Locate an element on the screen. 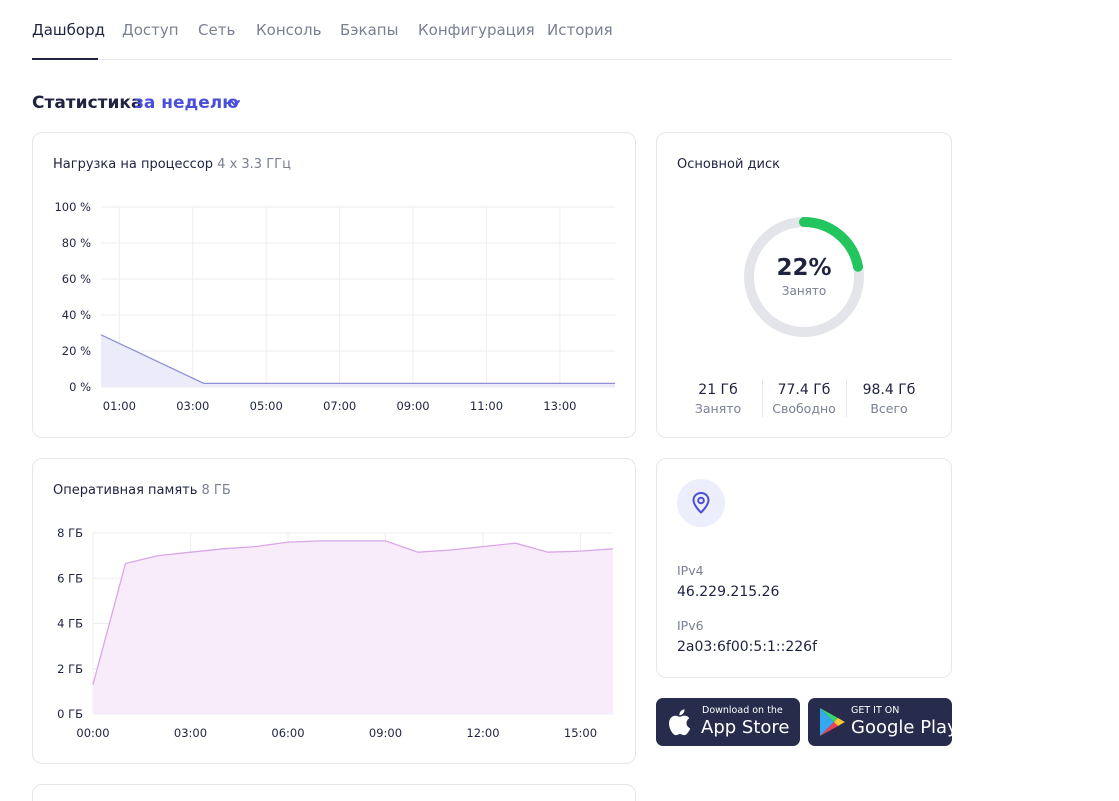  cpu-title-label: Нагрузка на процессор is located at coordinates (133, 164).